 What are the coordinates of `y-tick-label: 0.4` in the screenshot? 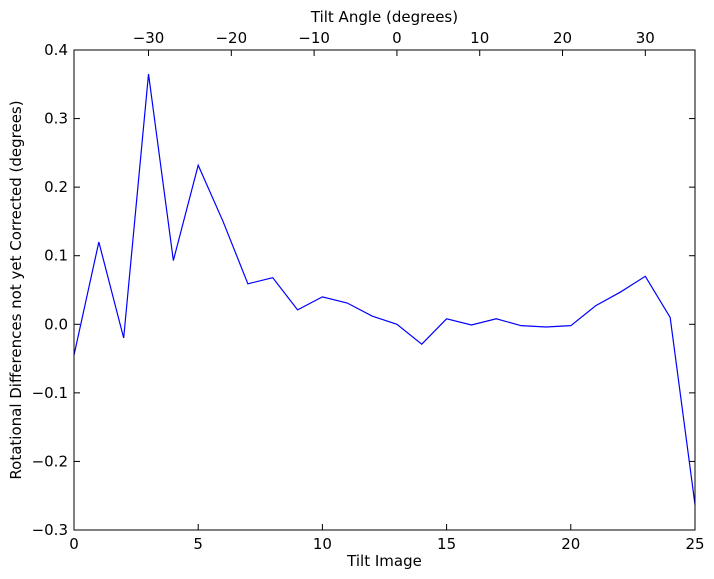 It's located at (56, 50).